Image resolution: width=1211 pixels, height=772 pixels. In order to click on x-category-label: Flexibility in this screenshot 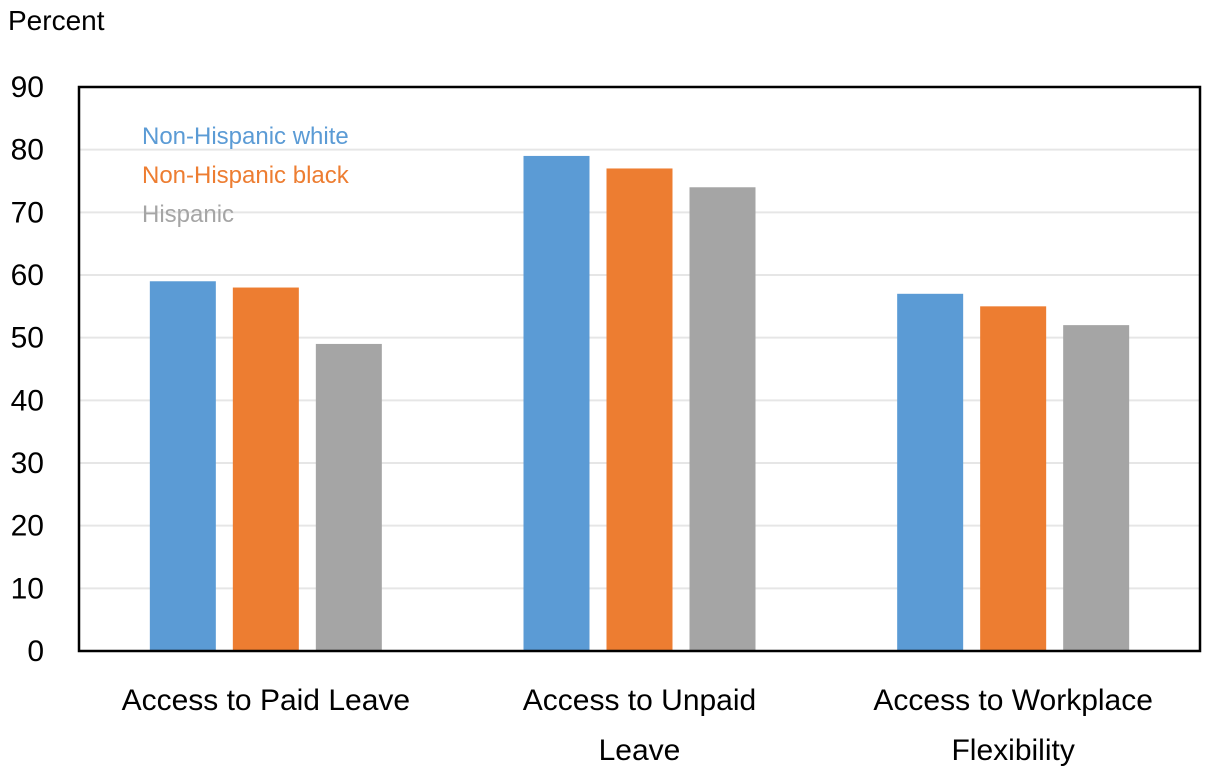, I will do `click(1012, 750)`.